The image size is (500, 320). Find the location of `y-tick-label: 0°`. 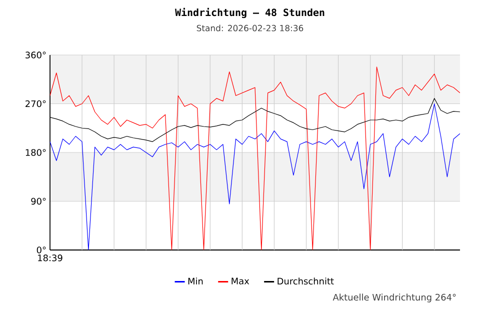

y-tick-label: 0° is located at coordinates (41, 250).